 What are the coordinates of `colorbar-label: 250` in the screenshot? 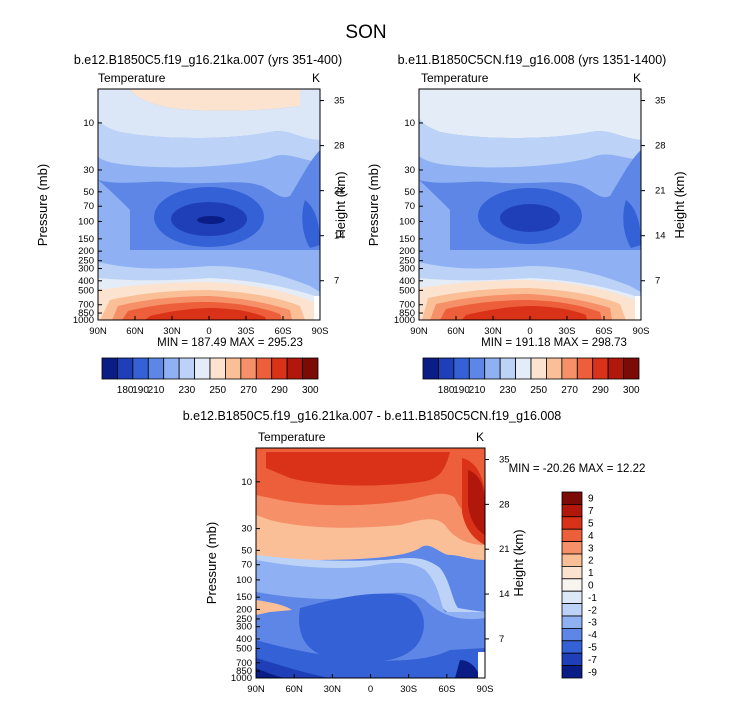 It's located at (538, 390).